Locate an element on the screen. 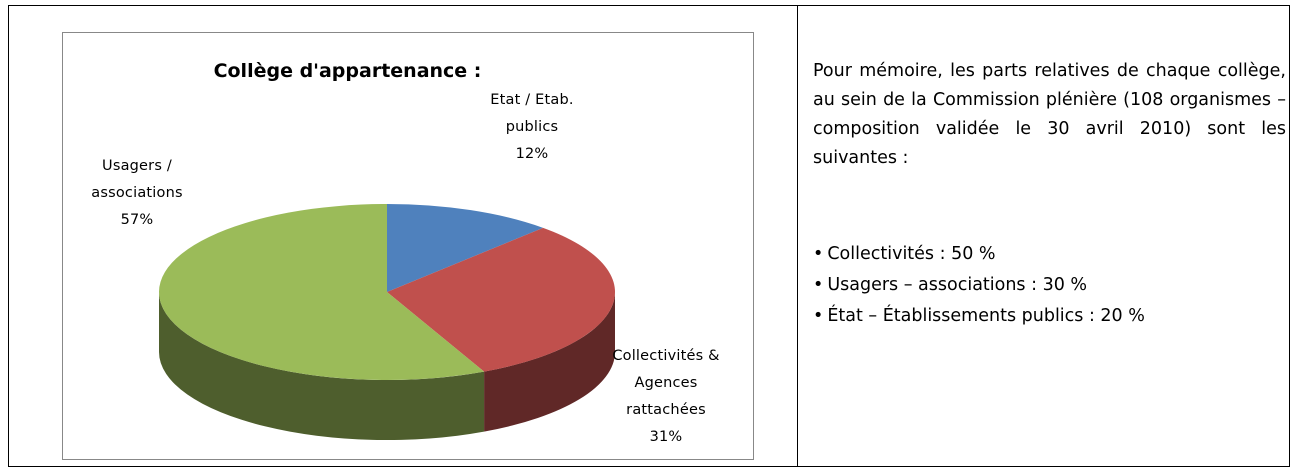 The height and width of the screenshot is (473, 1292). value-label: 12% is located at coordinates (532, 154).